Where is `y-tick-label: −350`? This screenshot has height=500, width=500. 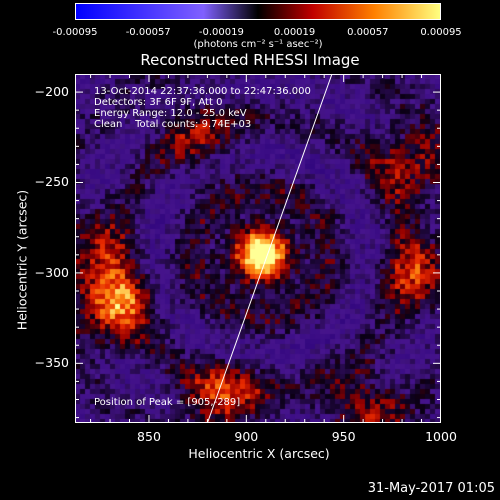 y-tick-label: −350 is located at coordinates (51, 363).